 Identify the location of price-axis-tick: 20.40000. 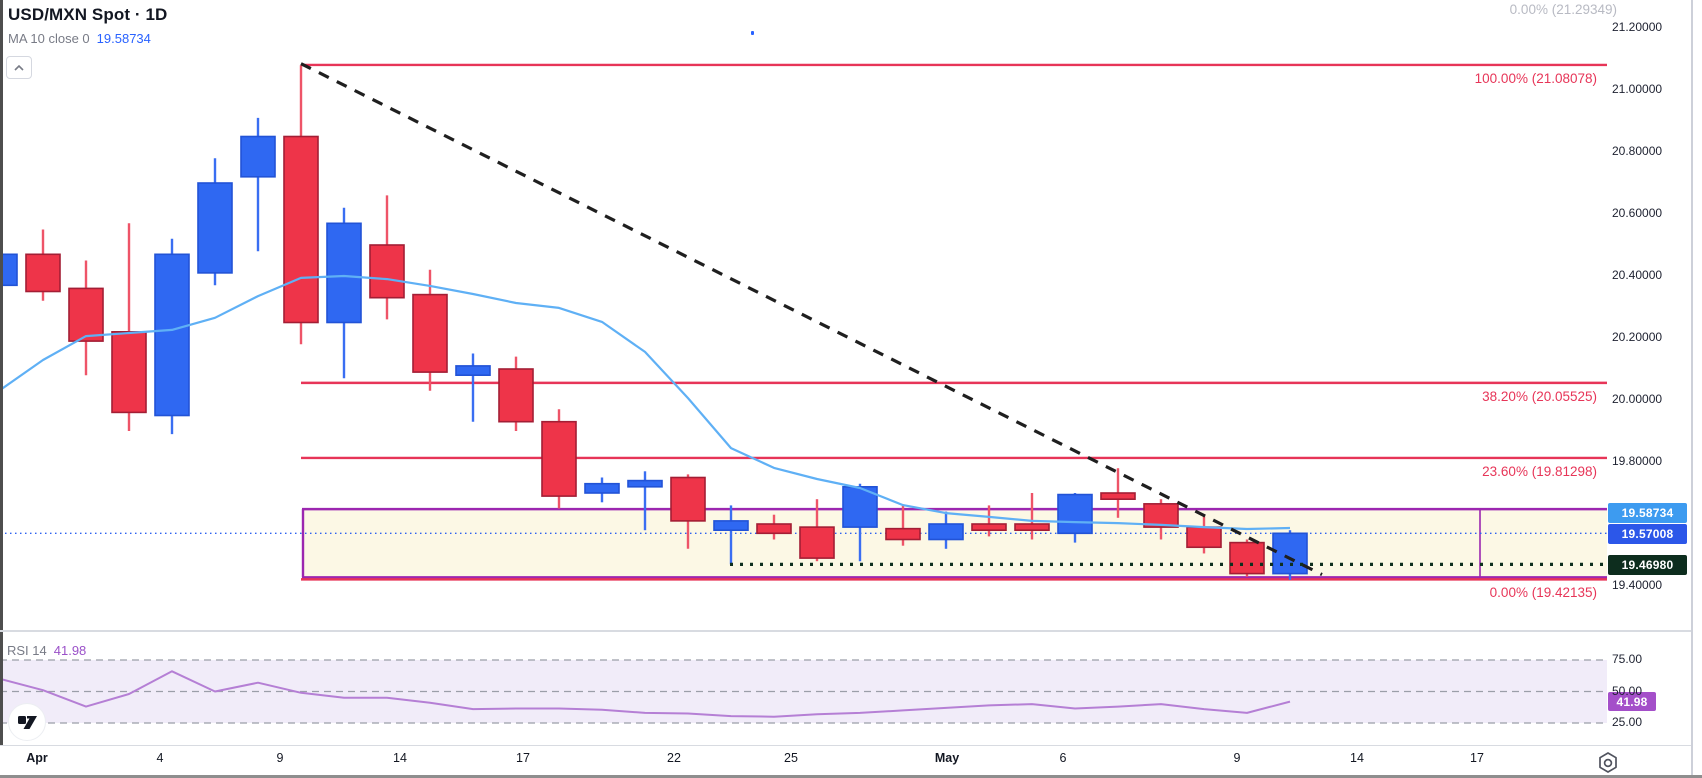
(1637, 275).